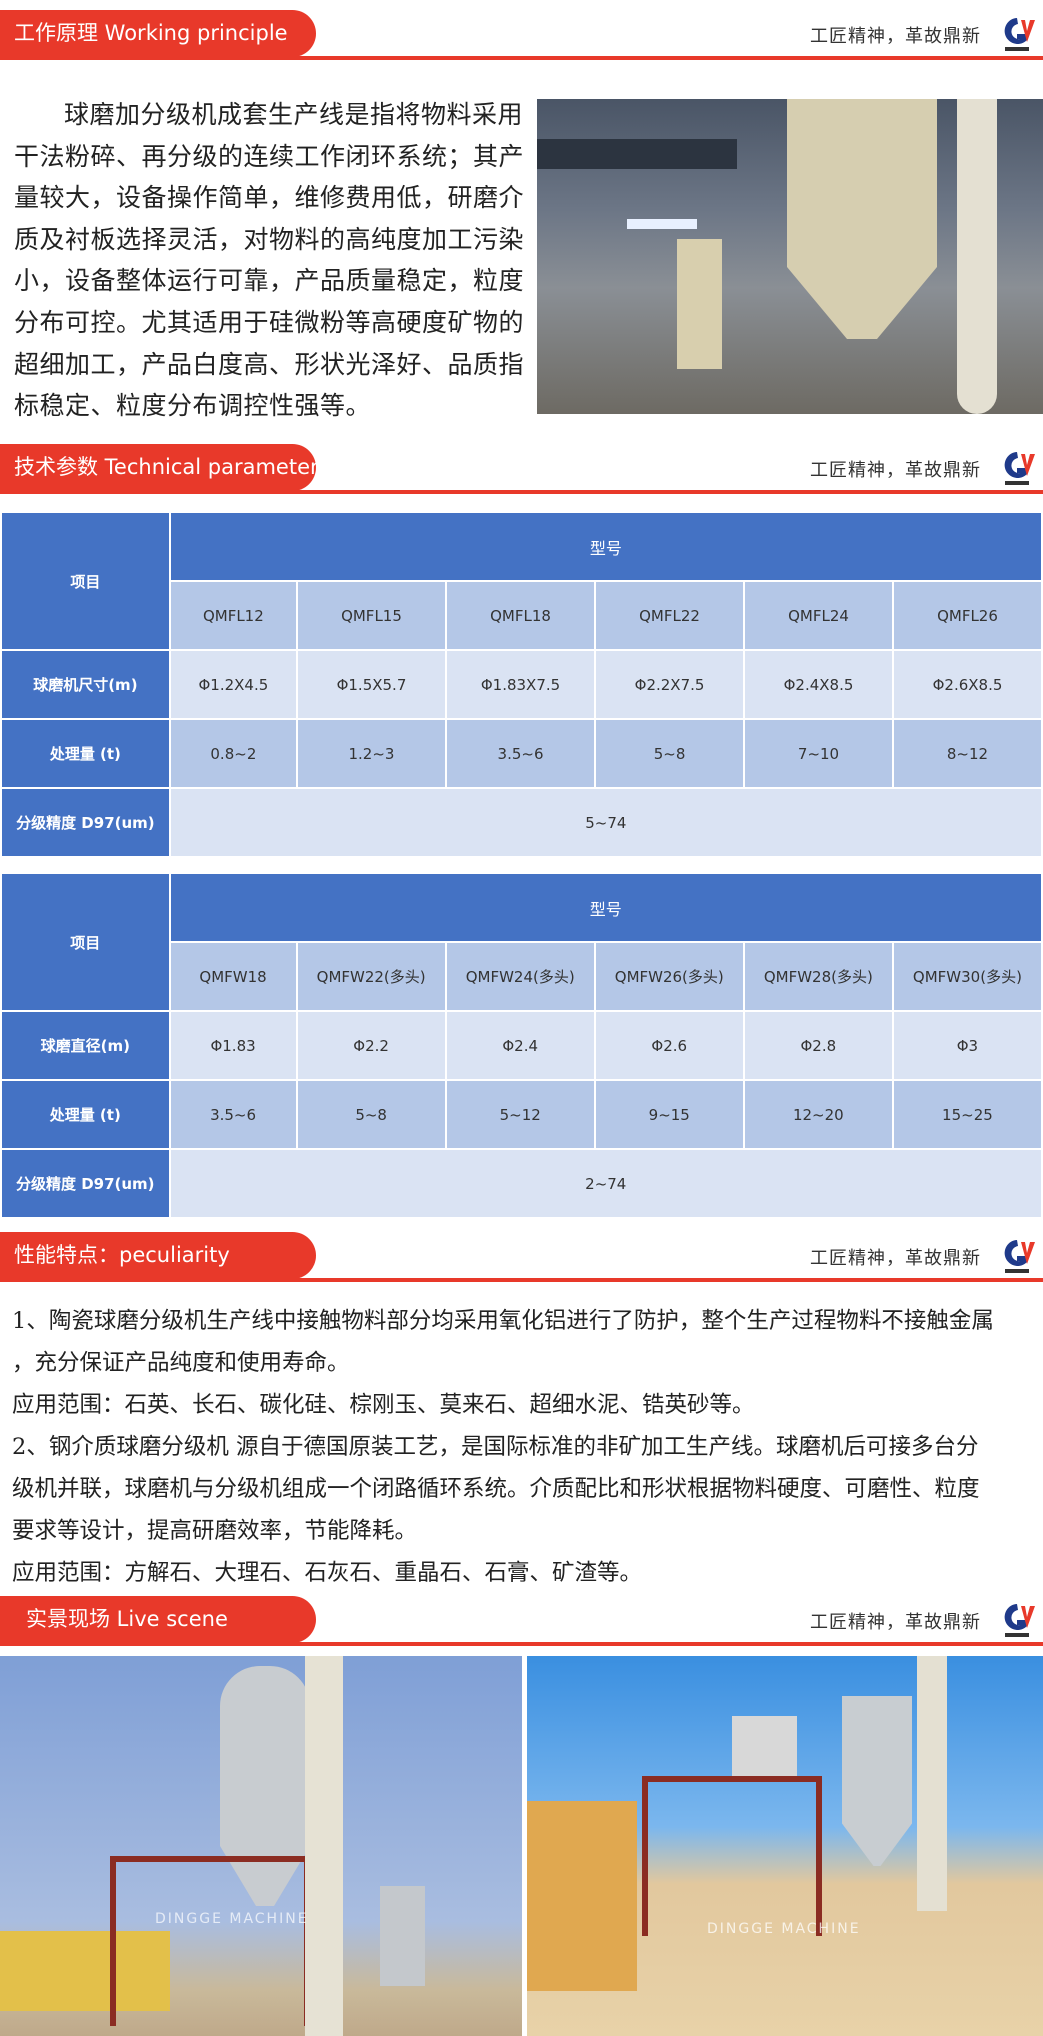  I want to click on section-header-working: 工作原理 Working principle 工匠精神，革故鼎新, so click(521, 35).